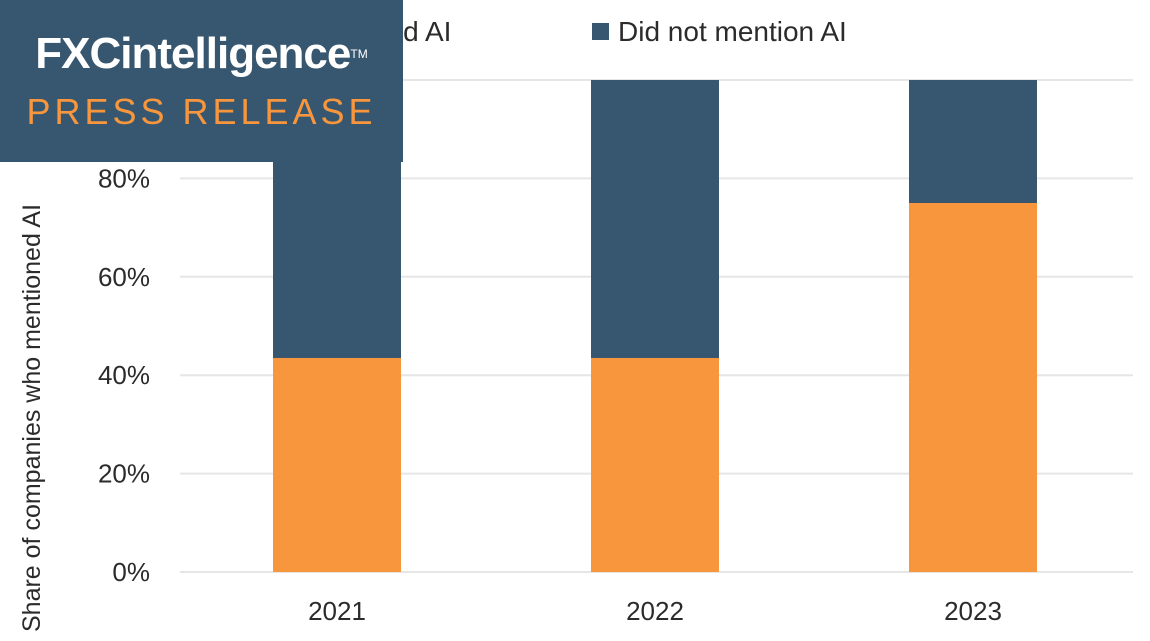  What do you see at coordinates (655, 219) in the screenshot?
I see `bar-2022-did-not-mention` at bounding box center [655, 219].